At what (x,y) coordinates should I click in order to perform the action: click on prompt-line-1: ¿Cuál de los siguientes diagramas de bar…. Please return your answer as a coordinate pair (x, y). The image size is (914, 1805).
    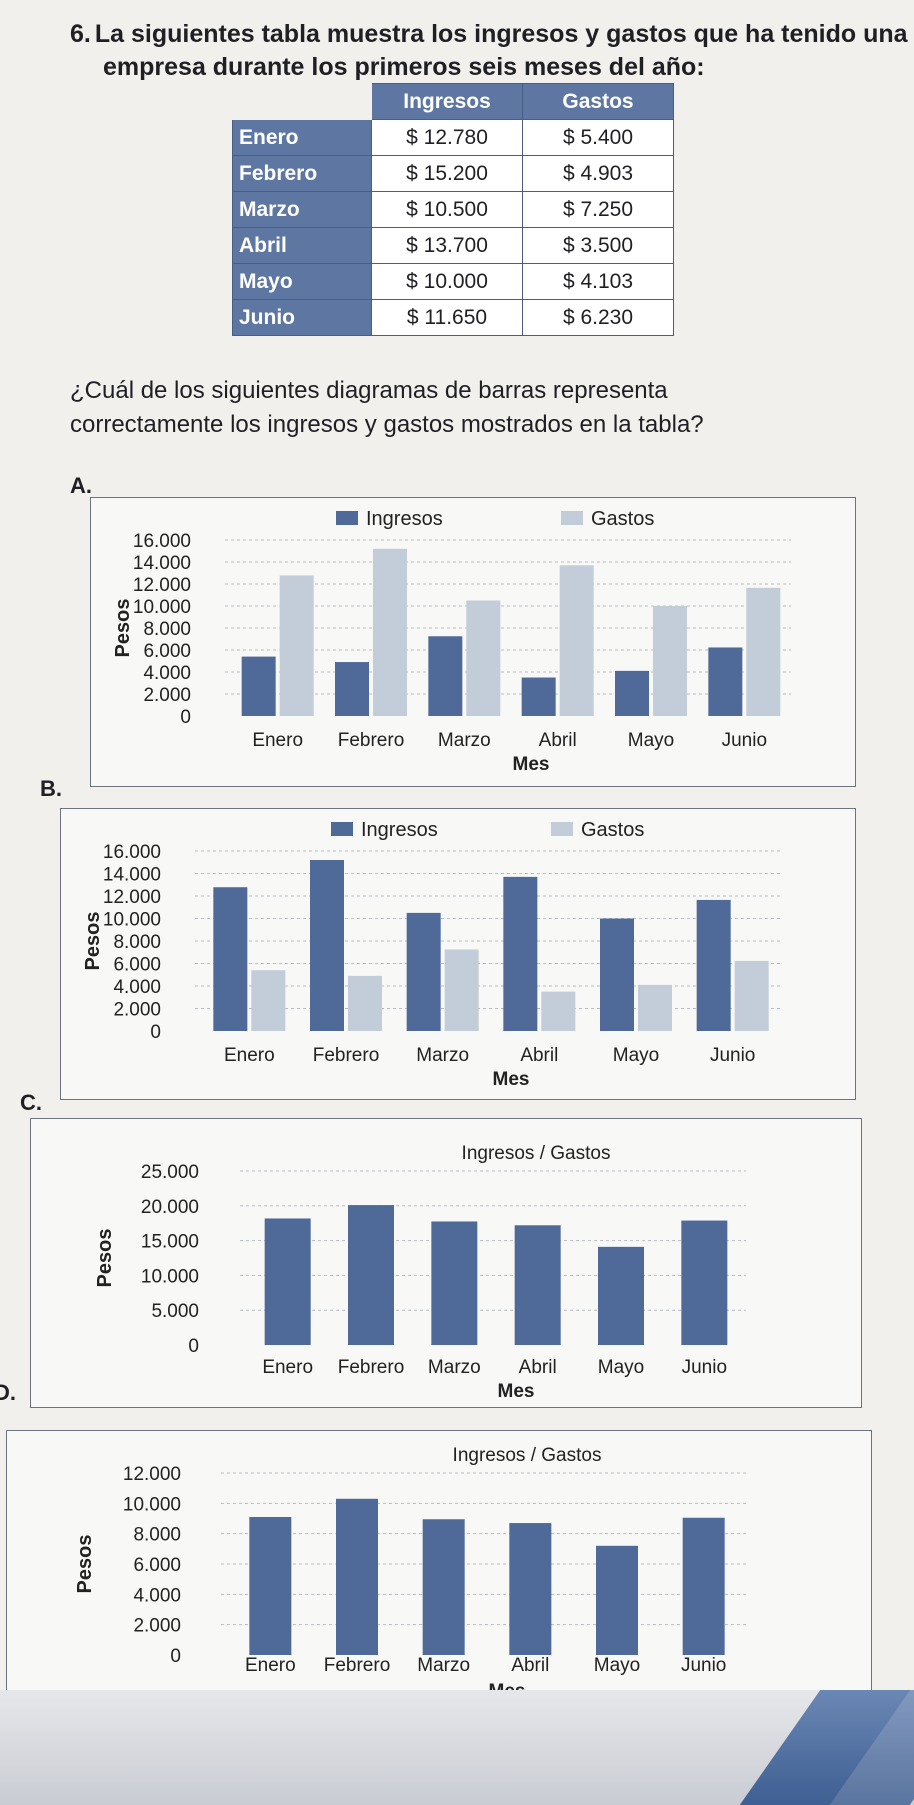
    Looking at the image, I should click on (369, 390).